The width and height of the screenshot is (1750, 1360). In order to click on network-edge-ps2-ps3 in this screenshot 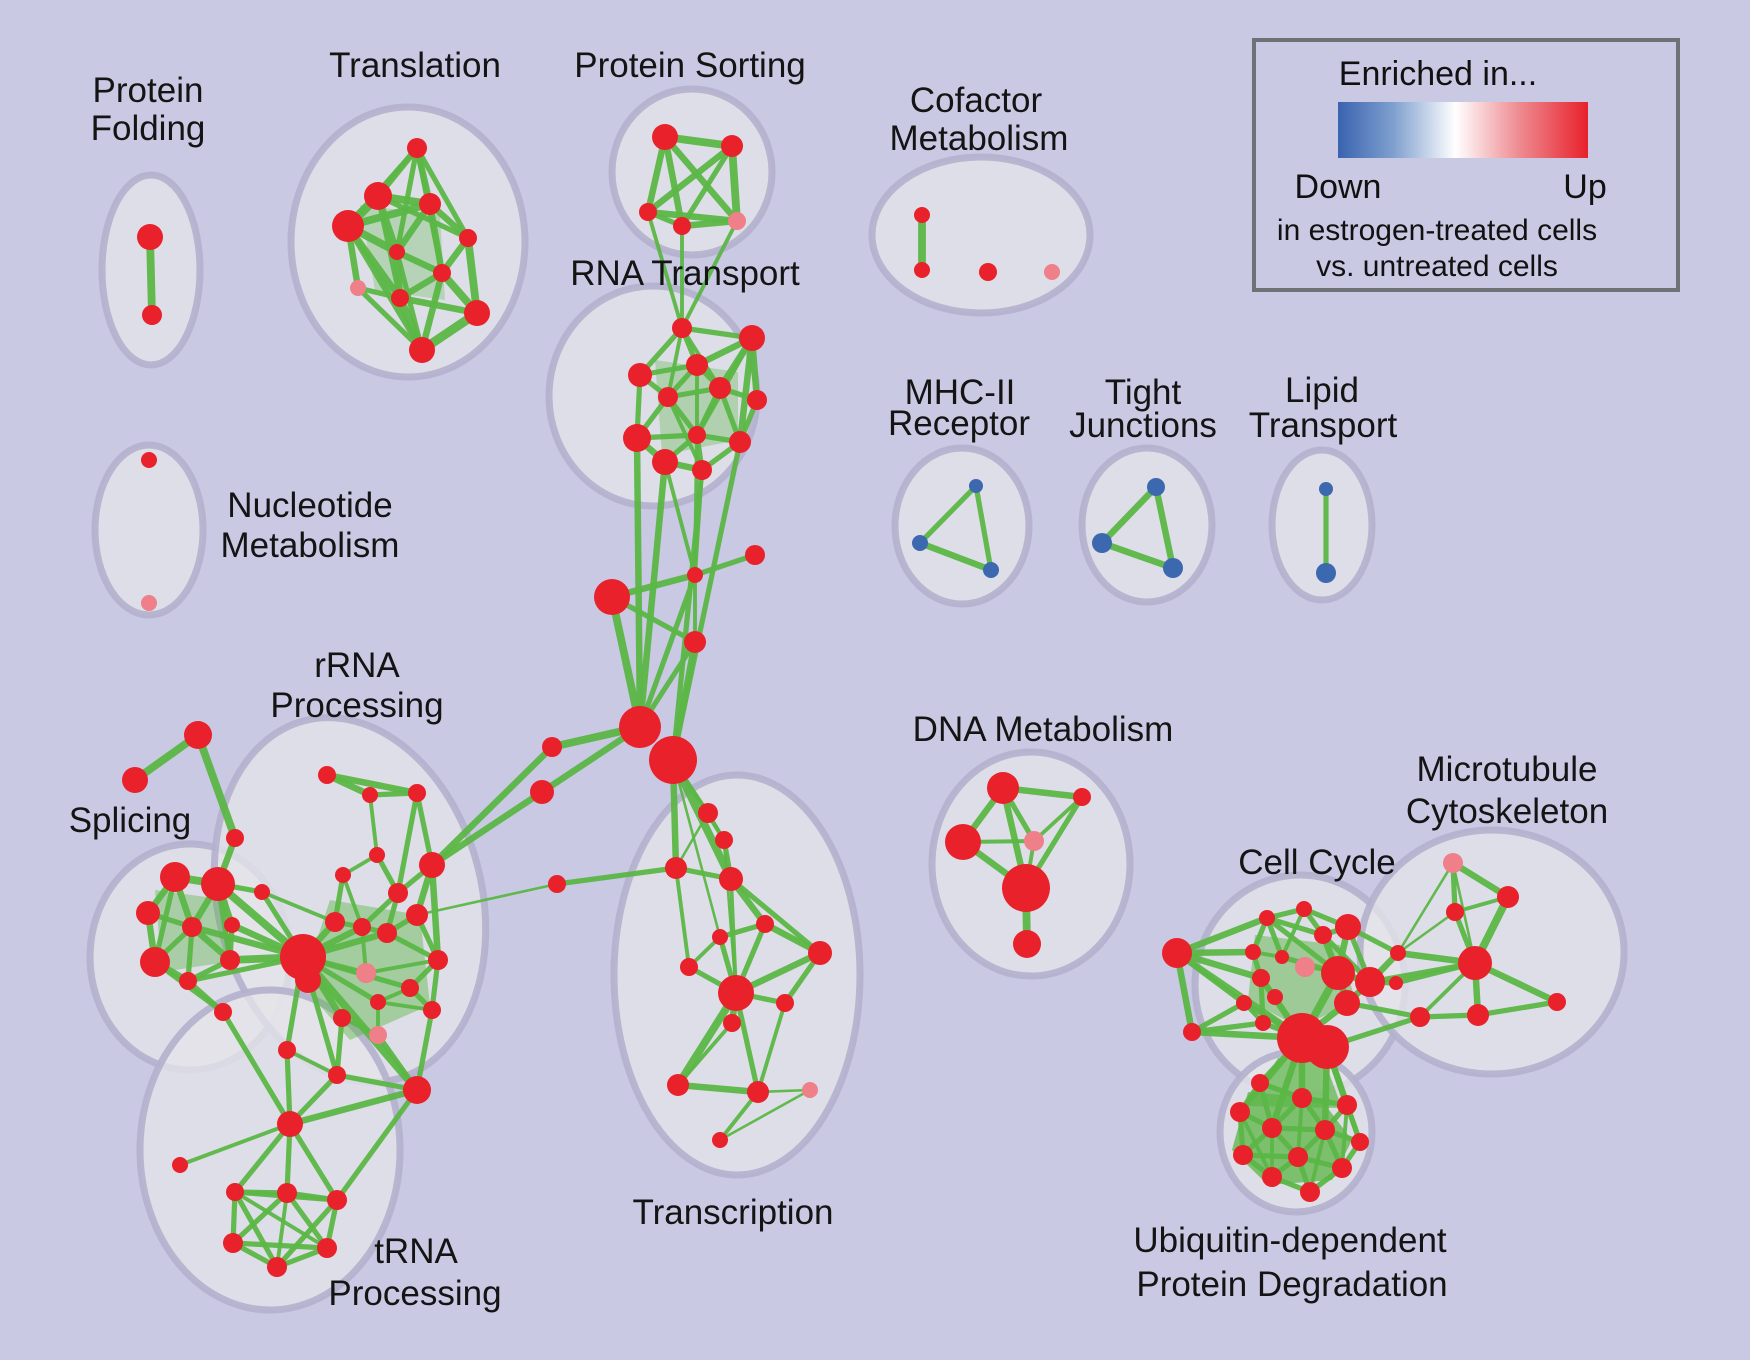, I will do `click(690, 179)`.